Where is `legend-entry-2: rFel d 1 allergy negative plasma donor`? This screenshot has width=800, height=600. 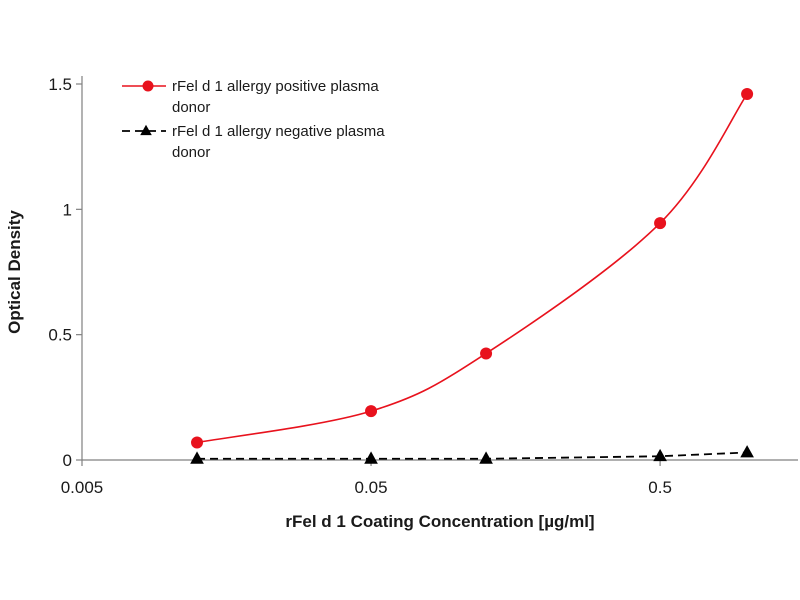 legend-entry-2: rFel d 1 allergy negative plasma donor is located at coordinates (253, 142).